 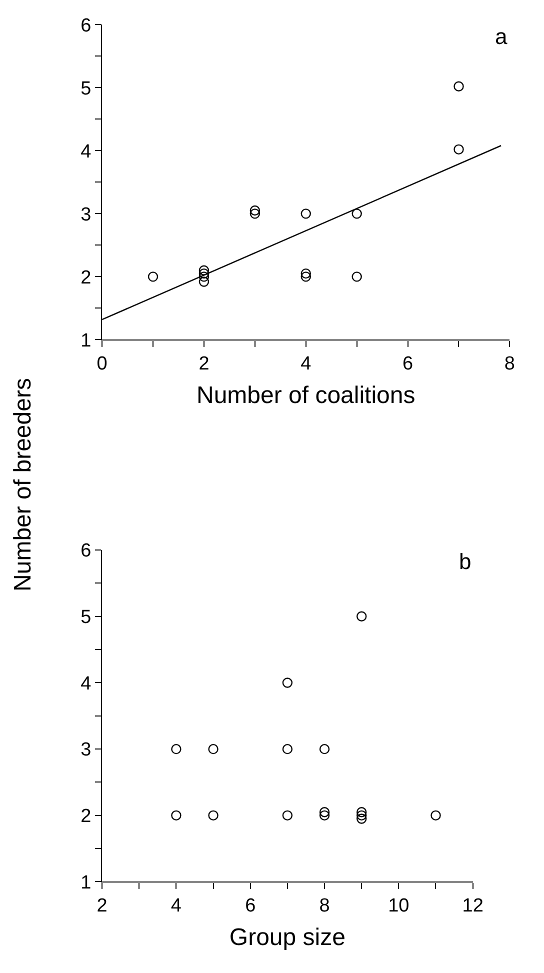 What do you see at coordinates (501, 36) in the screenshot?
I see `annotation: a` at bounding box center [501, 36].